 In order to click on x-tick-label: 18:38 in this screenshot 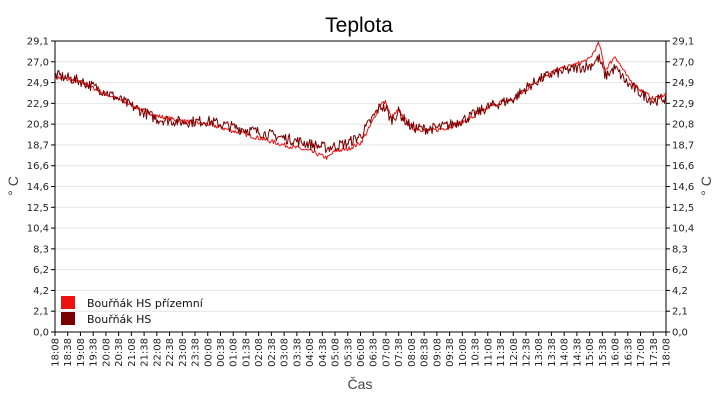, I will do `click(68, 352)`.